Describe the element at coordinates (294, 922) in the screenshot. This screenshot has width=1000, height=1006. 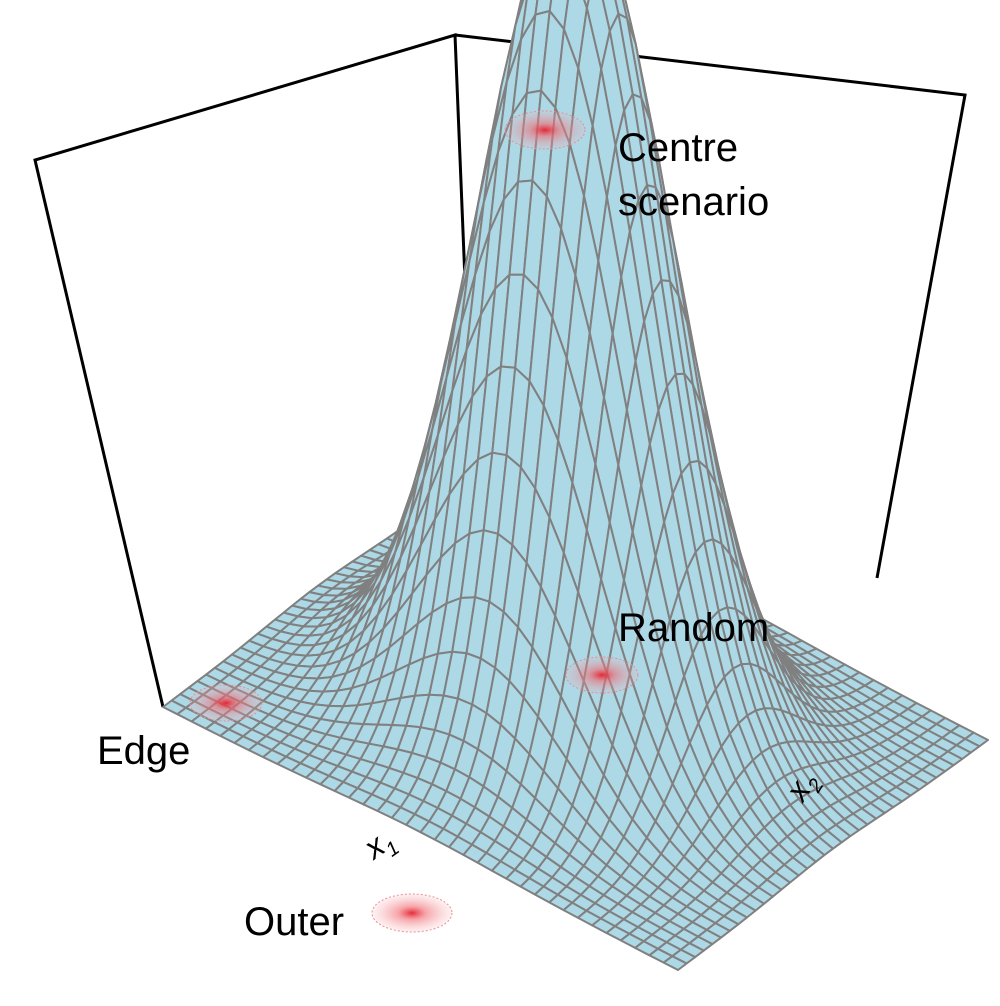
I see `label-outer: Outer` at that location.